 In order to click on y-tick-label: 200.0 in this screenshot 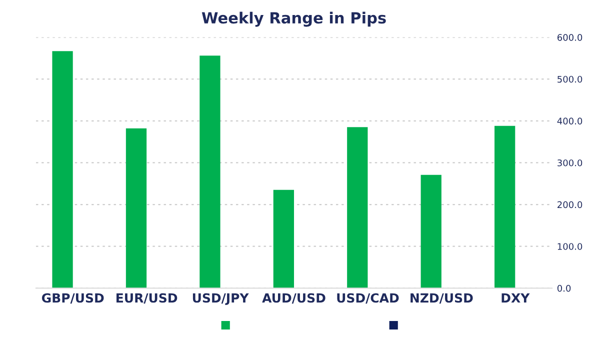, I will do `click(570, 204)`.